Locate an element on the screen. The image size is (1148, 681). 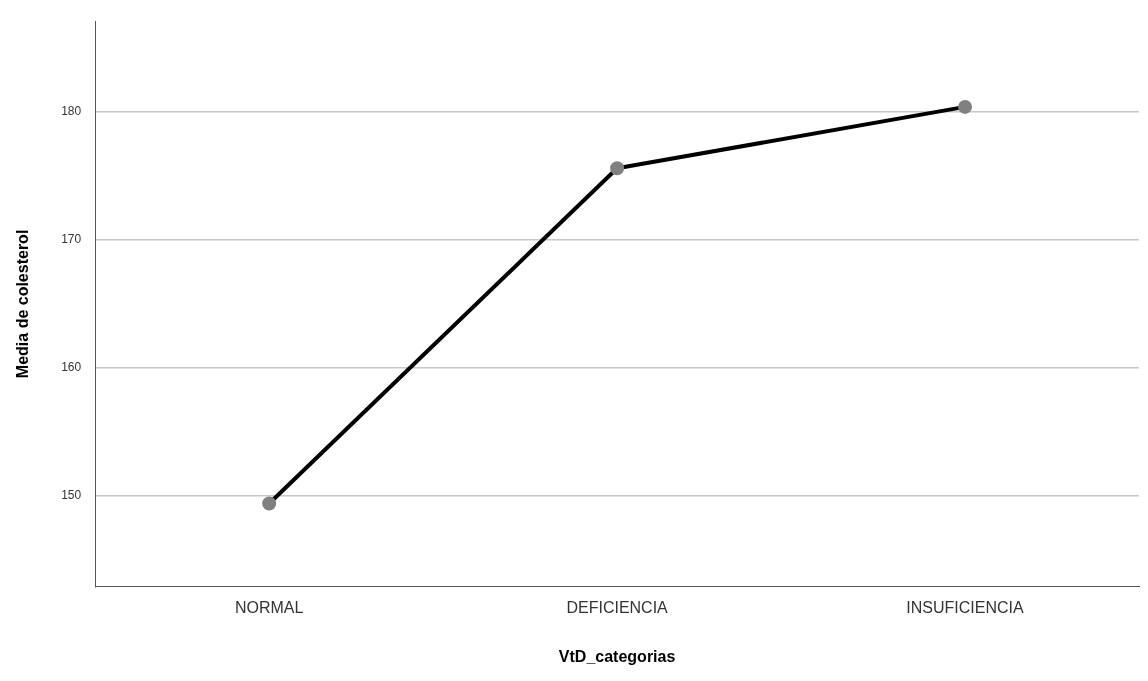
y-tick-label: 160 is located at coordinates (71, 367).